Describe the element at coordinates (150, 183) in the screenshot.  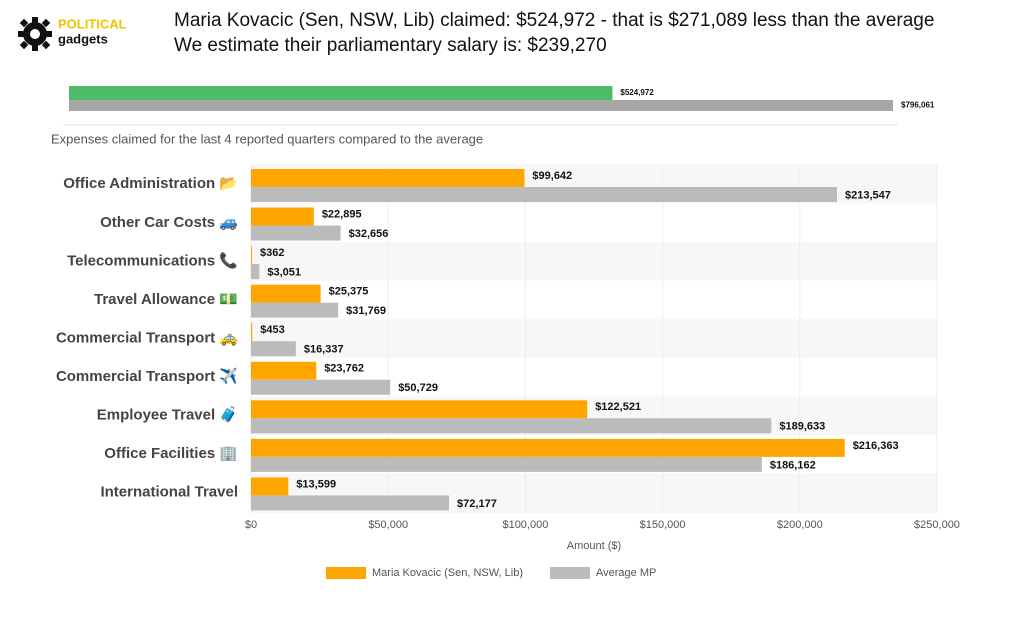
I see `y-tick-label: Office Administration 📂` at that location.